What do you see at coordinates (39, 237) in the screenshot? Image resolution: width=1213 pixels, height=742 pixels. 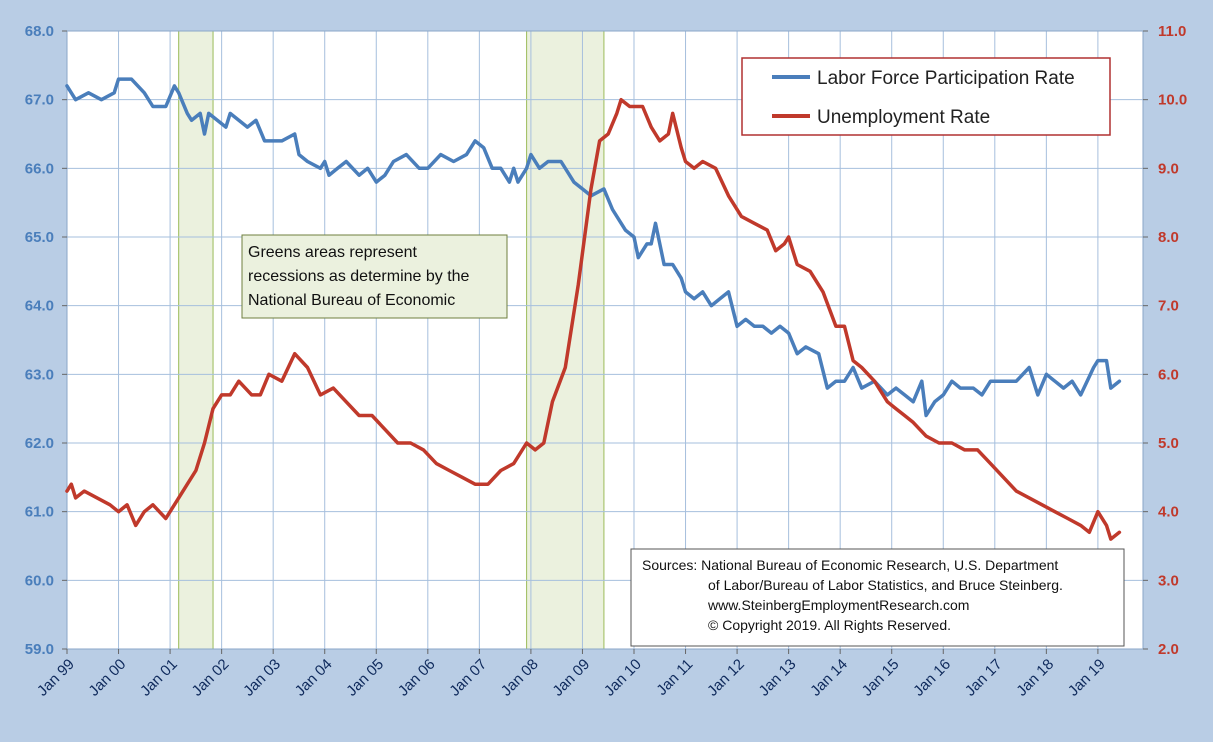 I see `y-left-tick-label: 65.0` at bounding box center [39, 237].